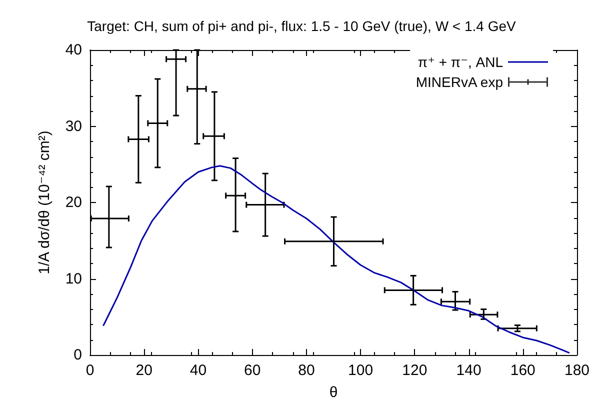 The width and height of the screenshot is (603, 414). I want to click on legend-label: π⁺ + π⁻, ANL, so click(461, 62).